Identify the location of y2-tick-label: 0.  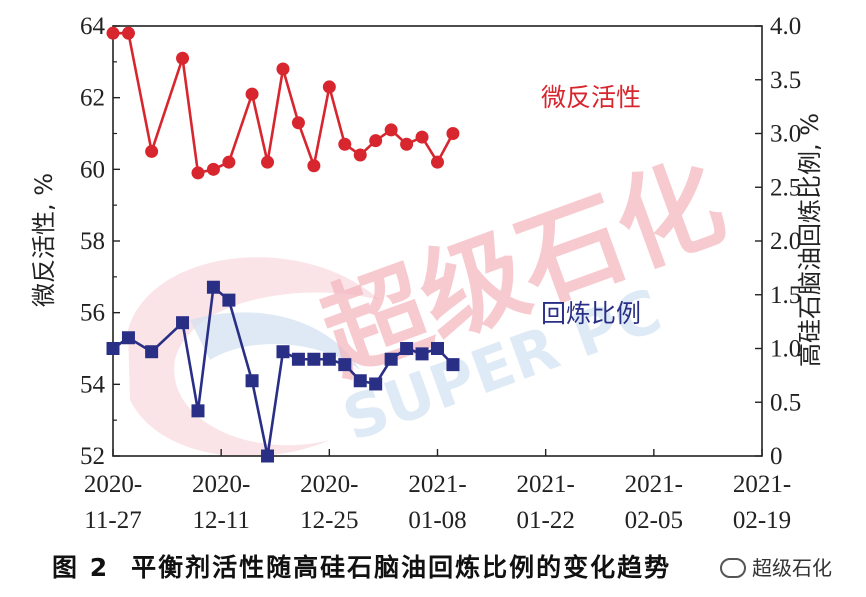
(776, 456).